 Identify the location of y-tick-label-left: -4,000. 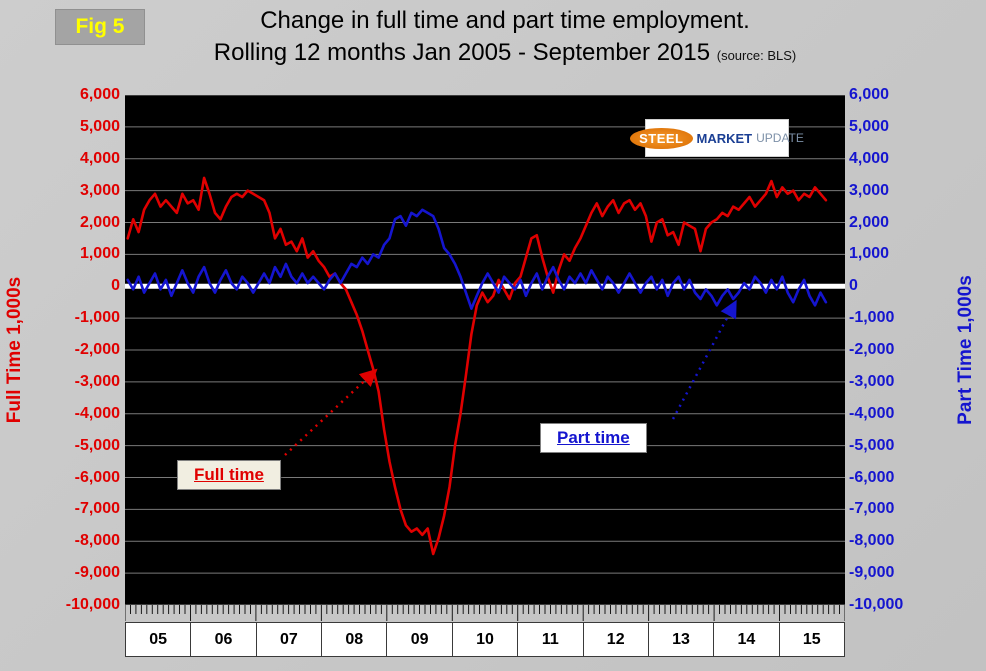
(97, 413).